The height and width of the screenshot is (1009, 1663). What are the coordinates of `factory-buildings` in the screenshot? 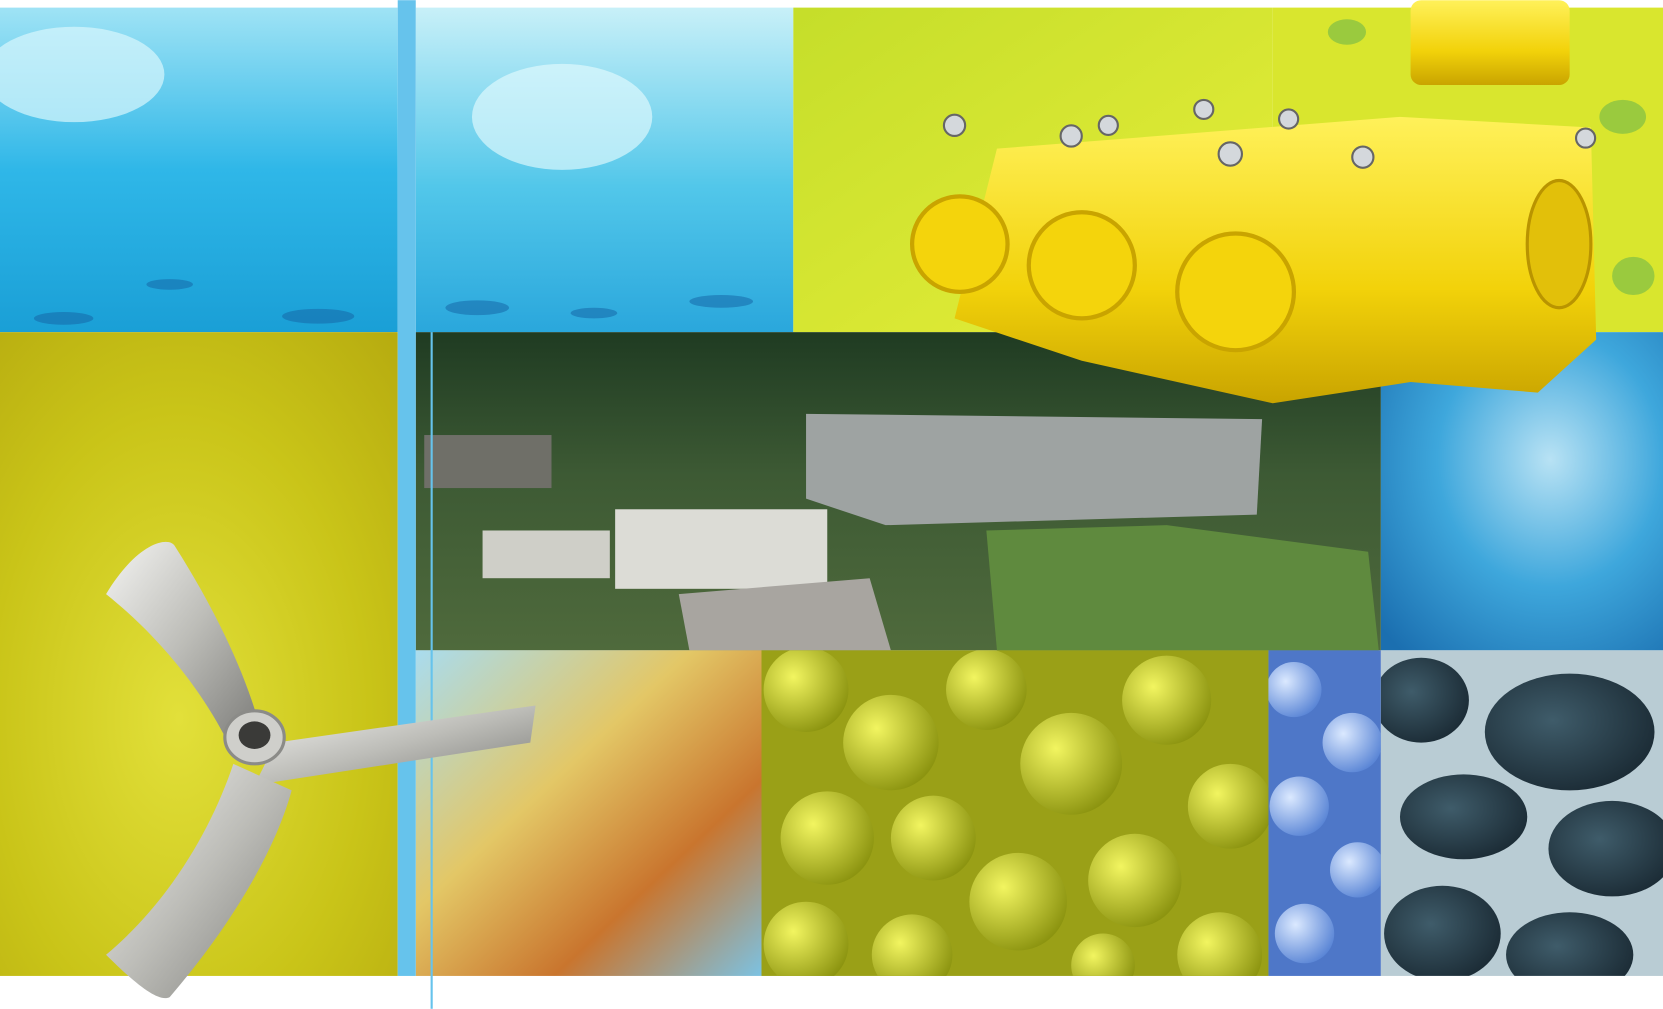 It's located at (901, 532).